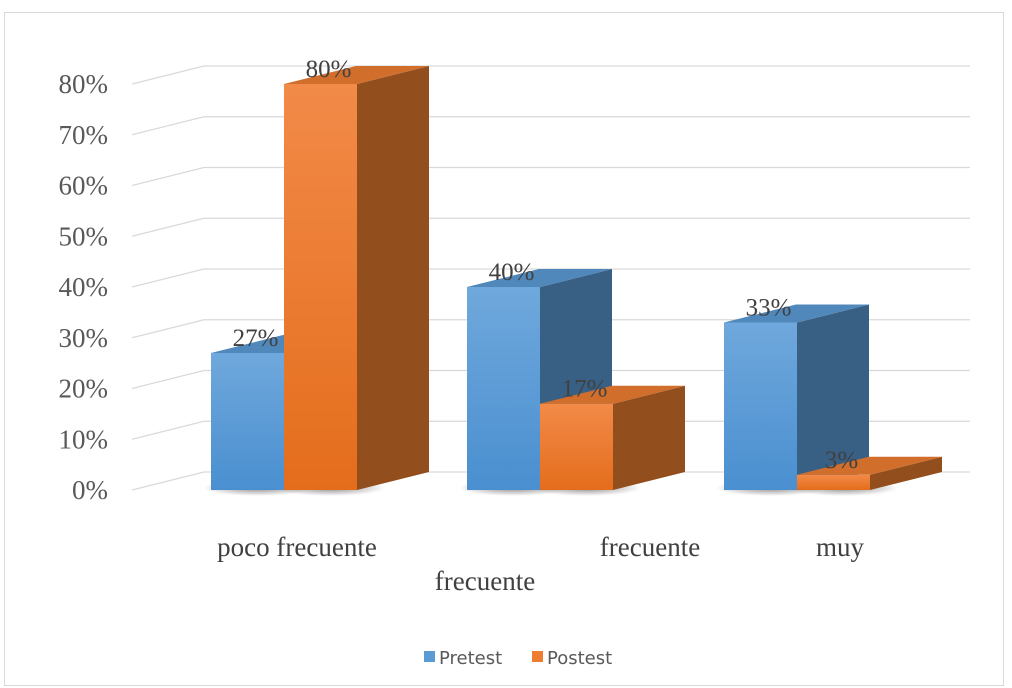 The width and height of the screenshot is (1012, 688). I want to click on data-label: 33%, so click(769, 308).